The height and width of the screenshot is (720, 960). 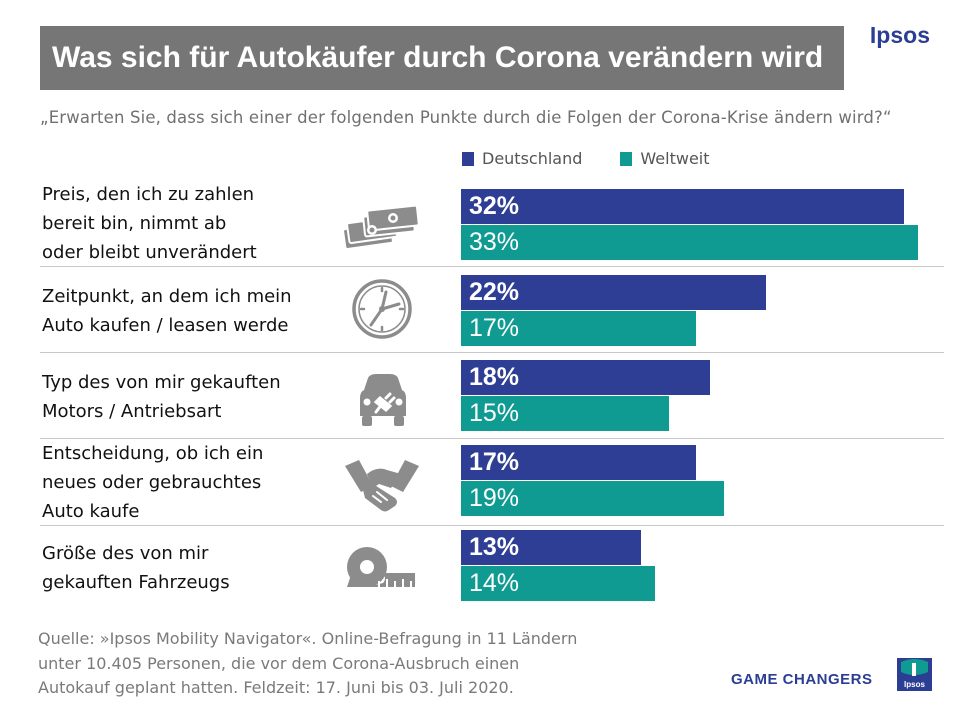 What do you see at coordinates (585, 377) in the screenshot?
I see `bar-deutschland-motor: 18%` at bounding box center [585, 377].